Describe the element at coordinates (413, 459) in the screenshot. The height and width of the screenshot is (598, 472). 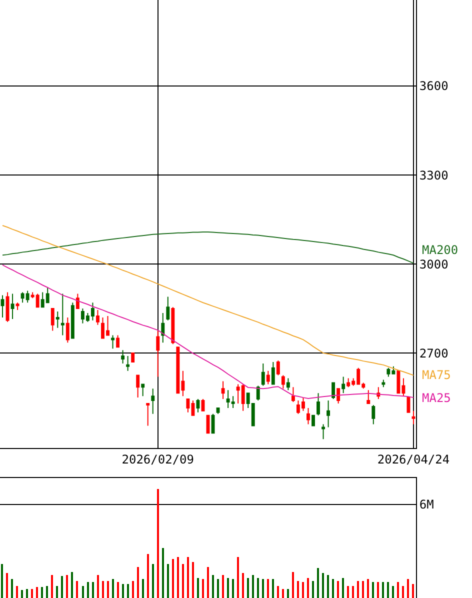
I see `x-tick-label: 2026/04/24` at that location.